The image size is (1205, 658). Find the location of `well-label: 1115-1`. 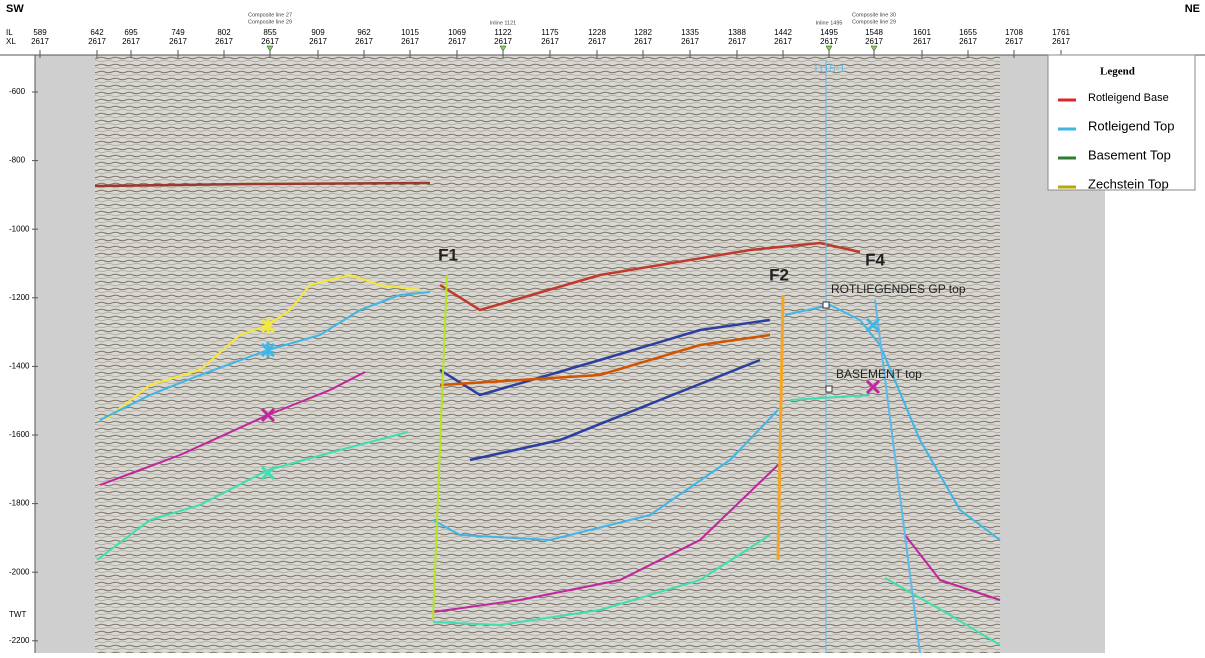

well-label: 1115-1 is located at coordinates (829, 69).